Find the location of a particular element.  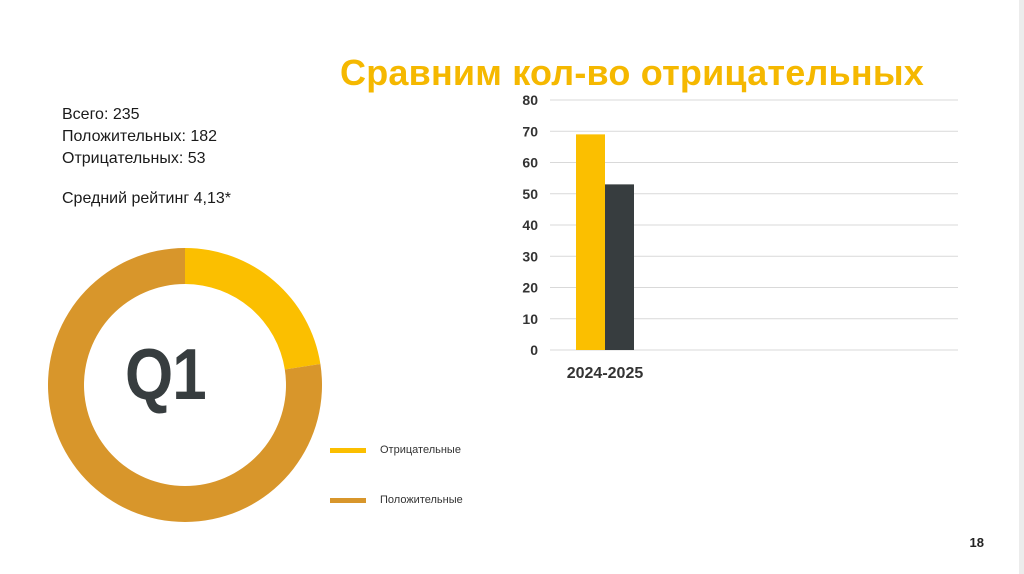

donut-svg is located at coordinates (185, 385).